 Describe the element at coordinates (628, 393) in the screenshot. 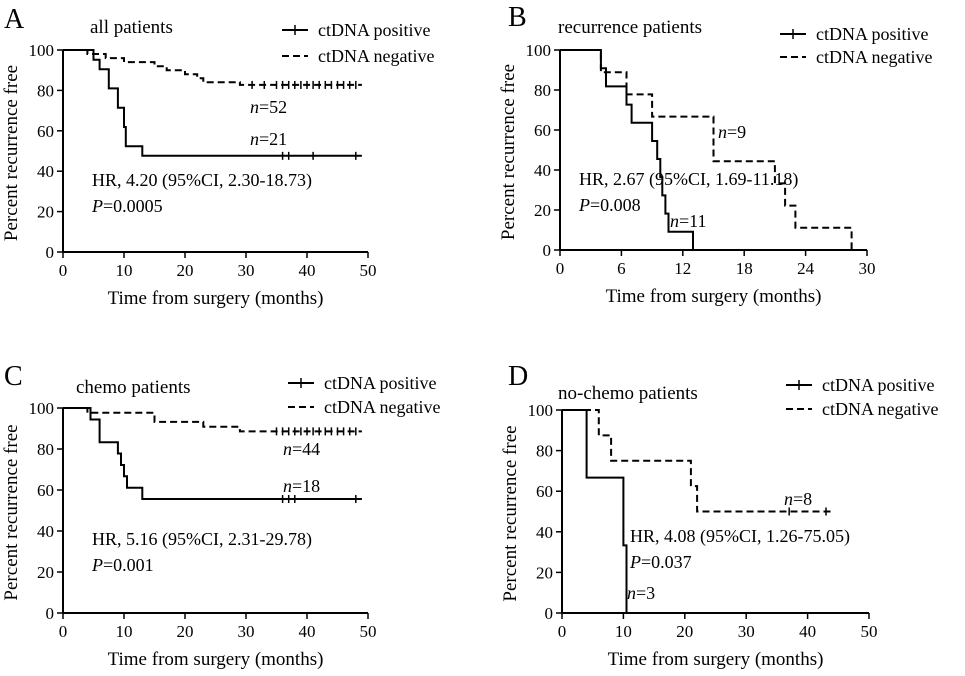

I see `panel-subtitle: no-chemo patients` at that location.